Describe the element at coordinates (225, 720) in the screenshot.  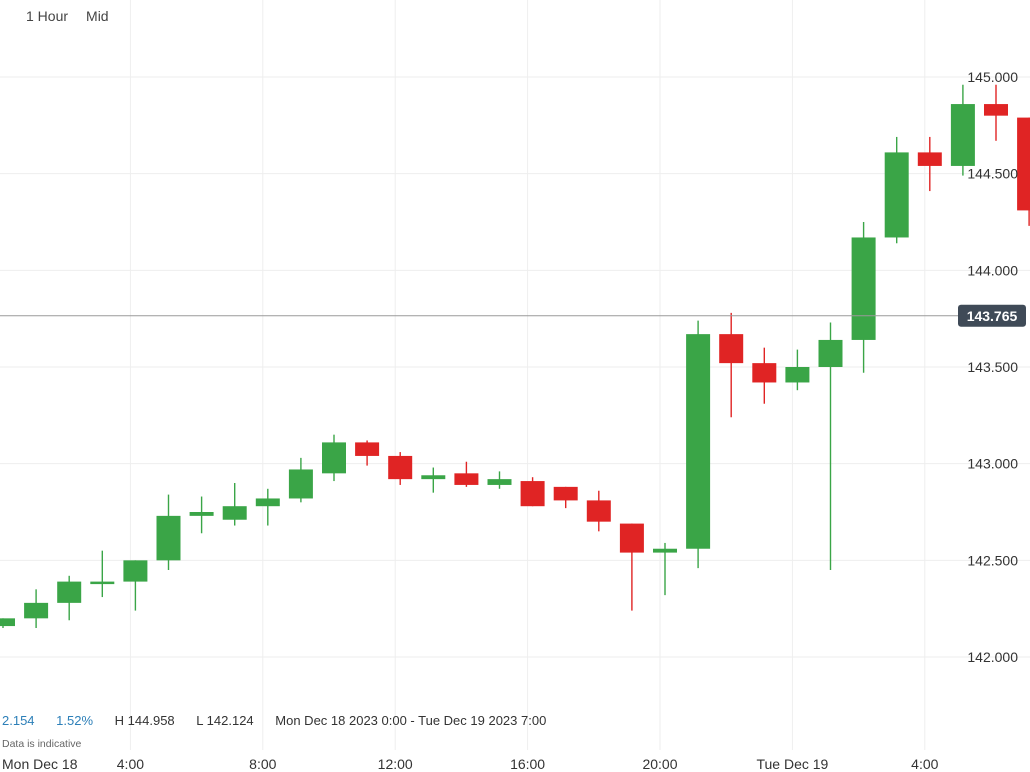
I see `low-value: L 142.124` at that location.